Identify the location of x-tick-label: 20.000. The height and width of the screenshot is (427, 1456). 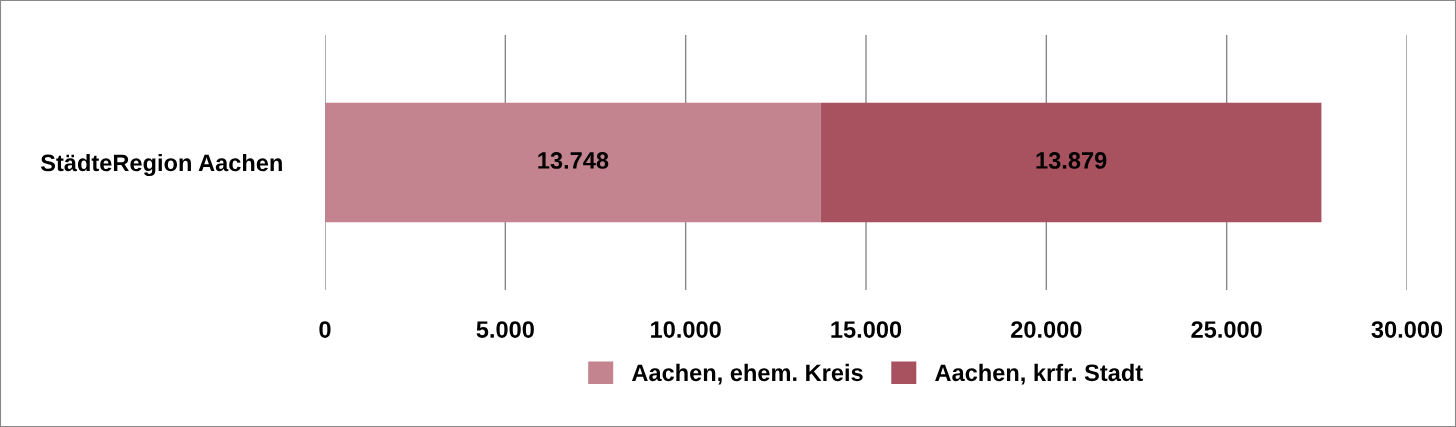
(1046, 329).